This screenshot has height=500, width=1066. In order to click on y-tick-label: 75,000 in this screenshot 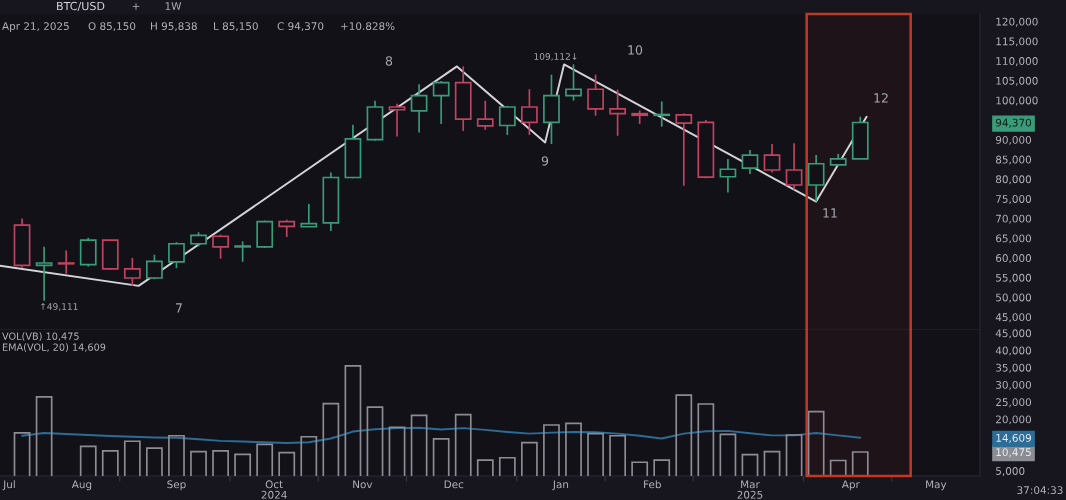, I will do `click(1014, 199)`.